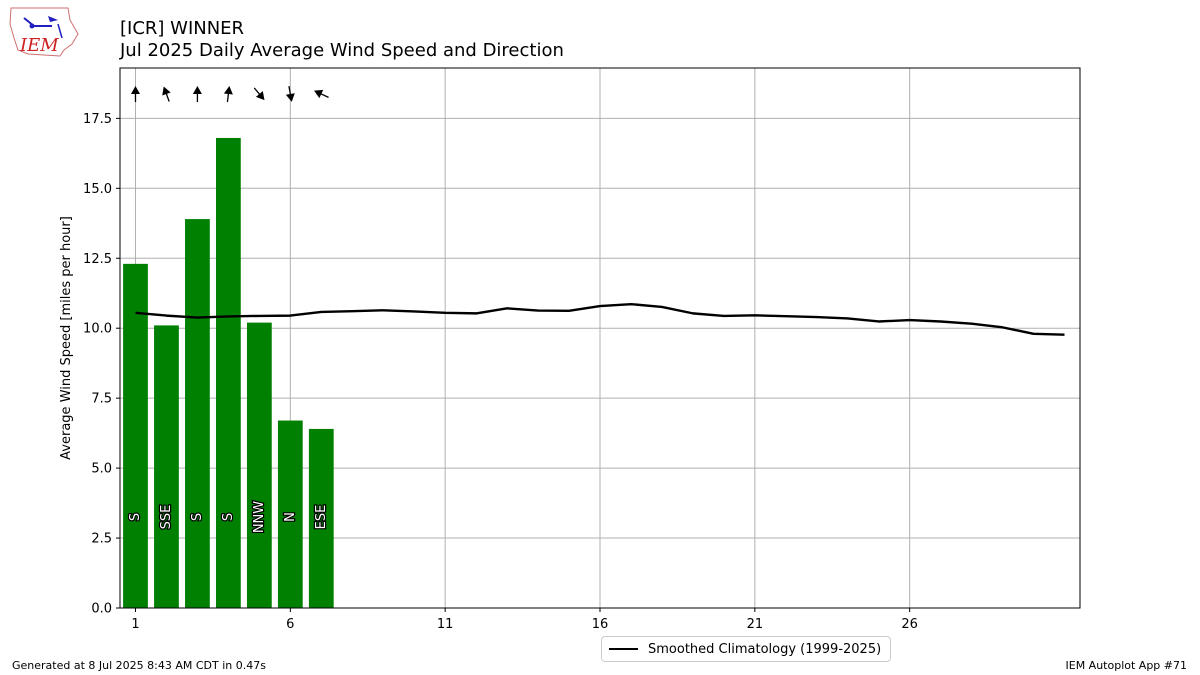 This screenshot has width=1200, height=675. I want to click on legend-climo-label: Smoothed Climatology (1999-2025), so click(765, 649).